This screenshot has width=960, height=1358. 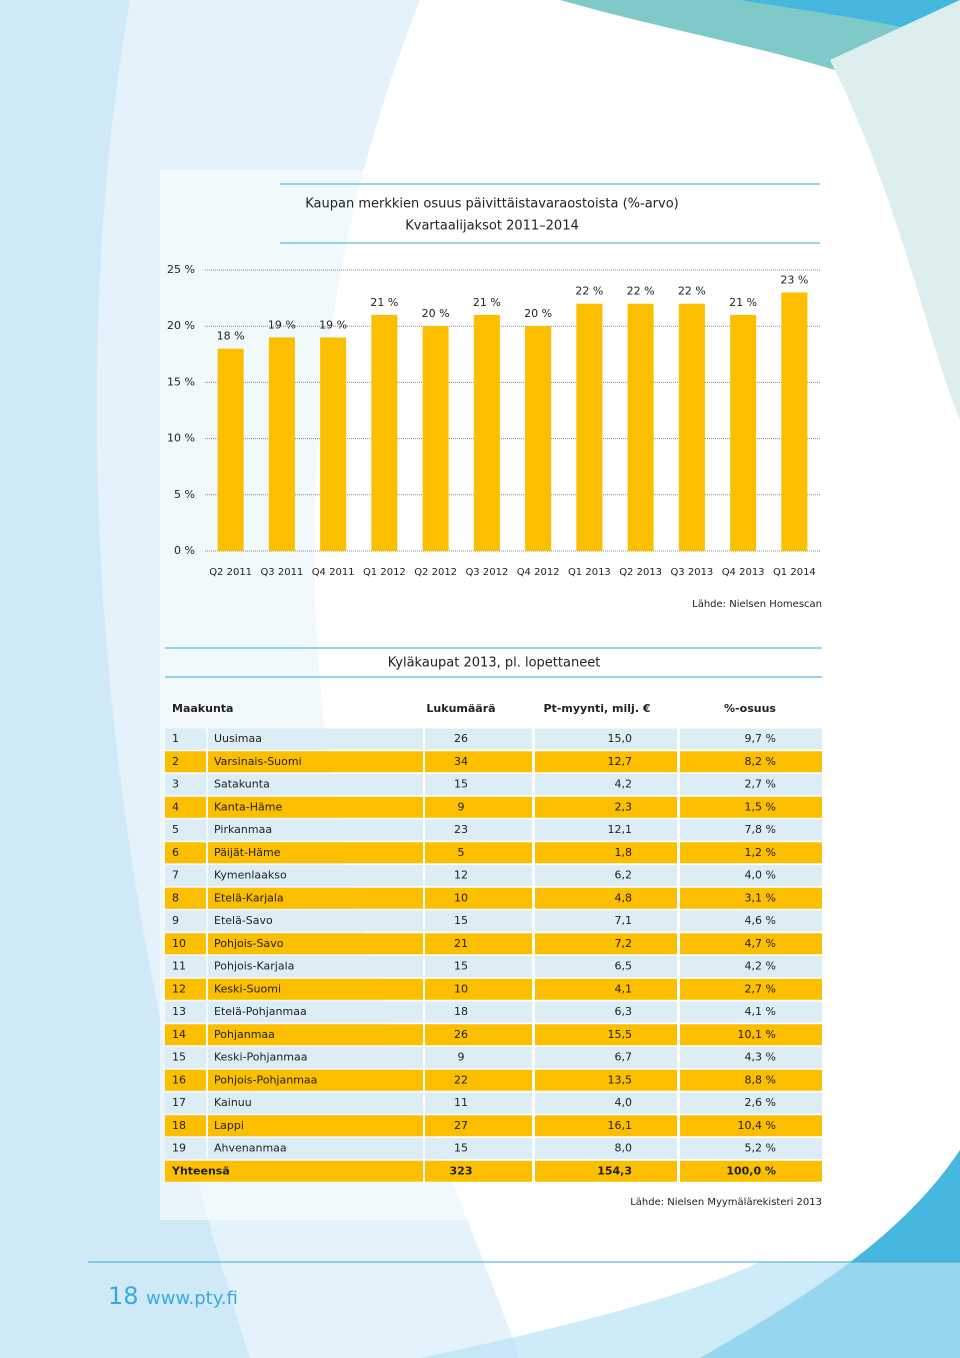 I want to click on region-name: Pohjois-Savo, so click(x=249, y=943).